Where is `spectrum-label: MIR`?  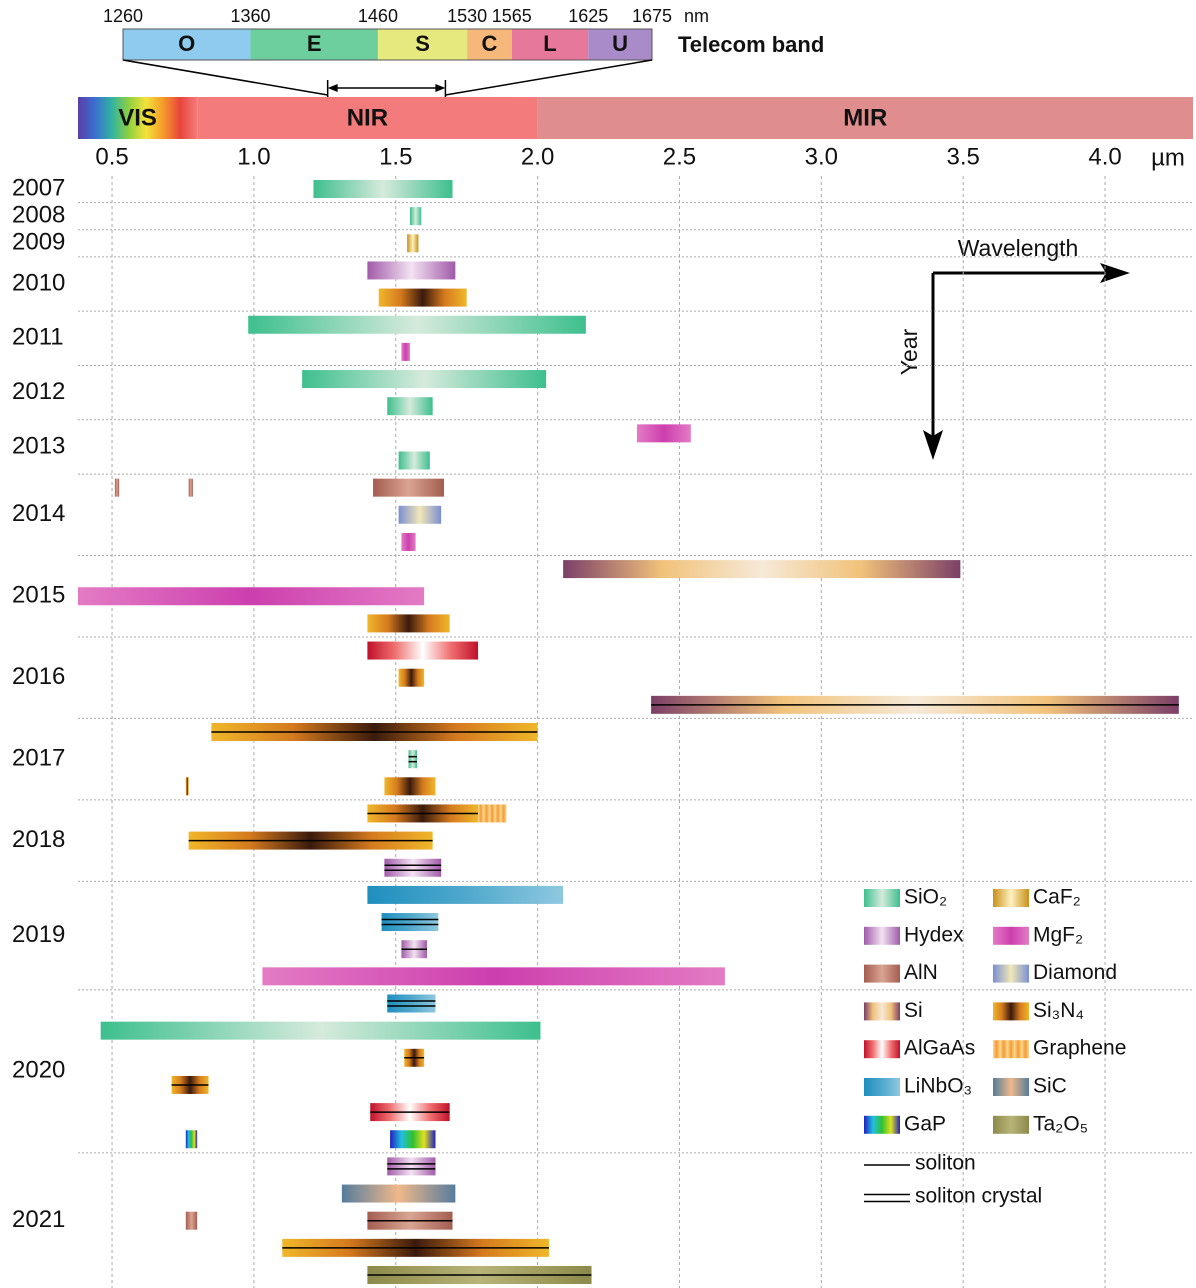
spectrum-label: MIR is located at coordinates (865, 117).